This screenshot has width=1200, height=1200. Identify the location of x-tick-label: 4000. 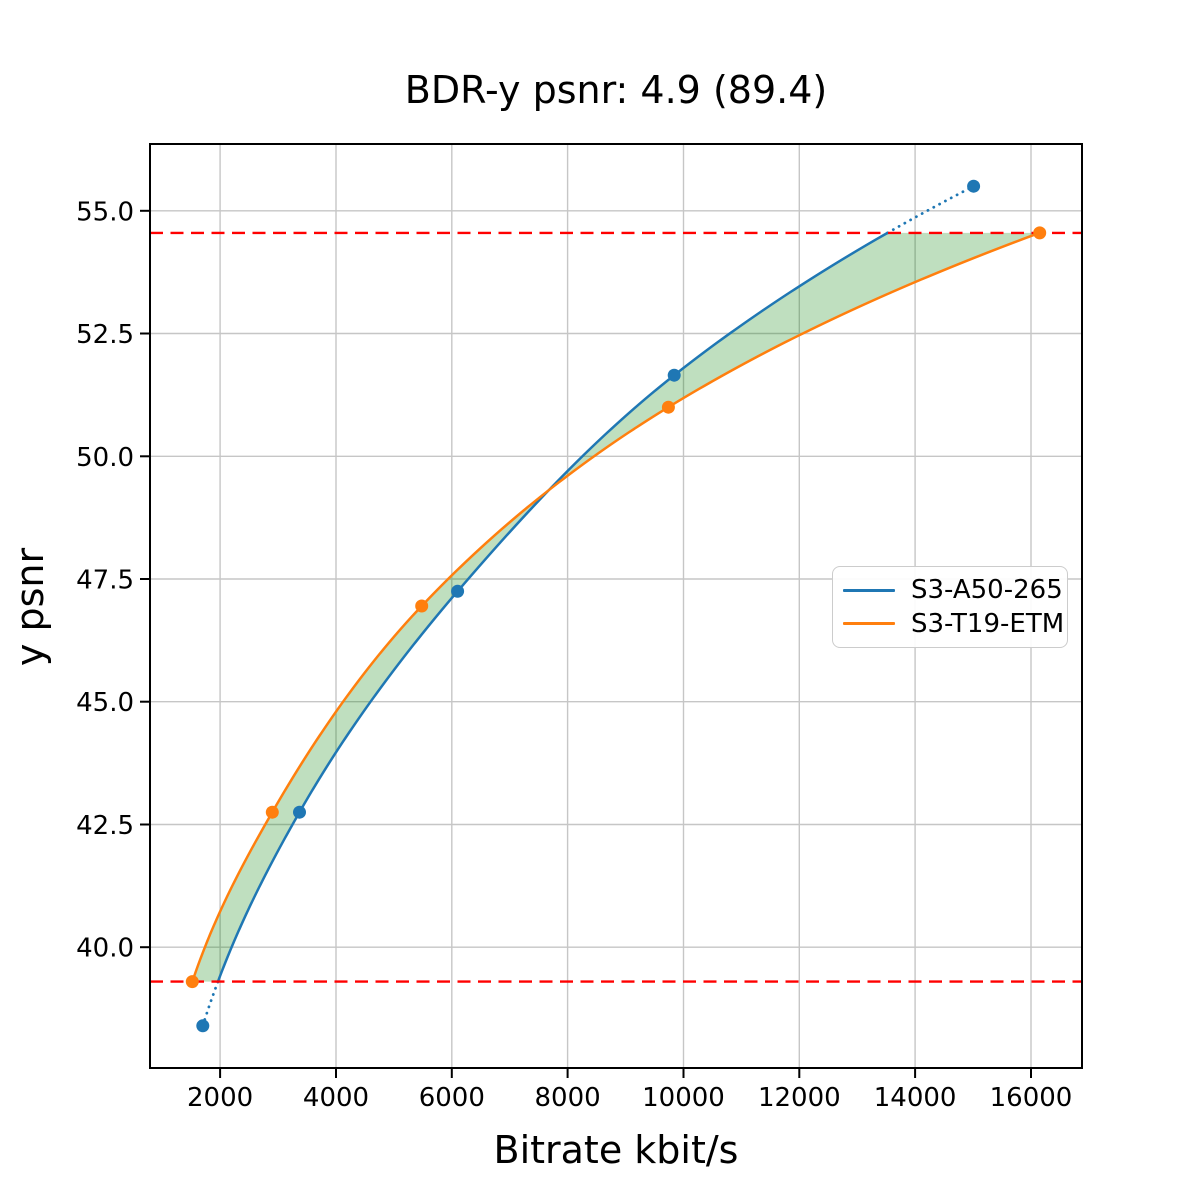
(336, 1098).